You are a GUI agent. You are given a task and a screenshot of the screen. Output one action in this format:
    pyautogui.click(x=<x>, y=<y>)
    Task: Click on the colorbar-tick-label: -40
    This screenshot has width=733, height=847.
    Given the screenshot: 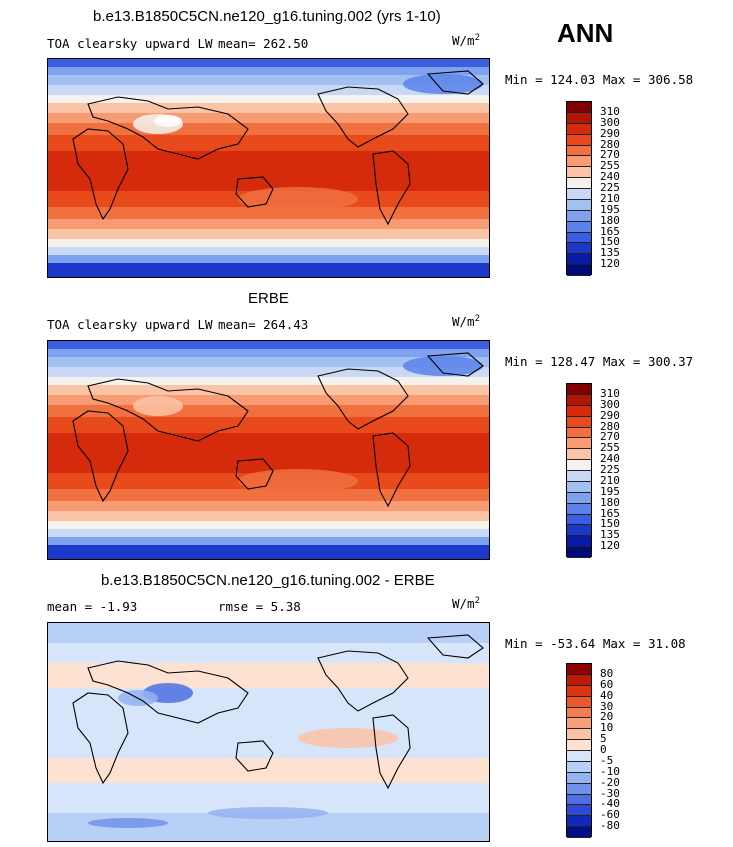 What is the action you would take?
    pyautogui.click(x=610, y=804)
    